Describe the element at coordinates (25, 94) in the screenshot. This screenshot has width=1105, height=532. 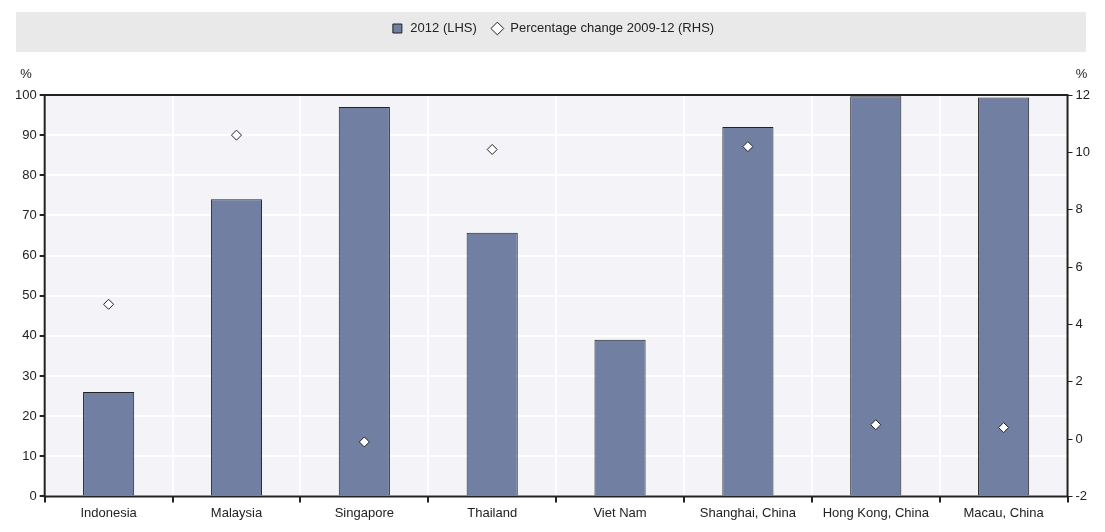
I see `y-tick-label: 100` at that location.